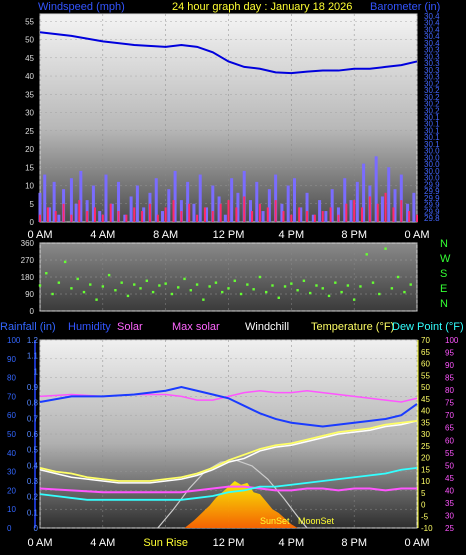 The height and width of the screenshot is (555, 466). I want to click on dewpoint-line, so click(228, 483).